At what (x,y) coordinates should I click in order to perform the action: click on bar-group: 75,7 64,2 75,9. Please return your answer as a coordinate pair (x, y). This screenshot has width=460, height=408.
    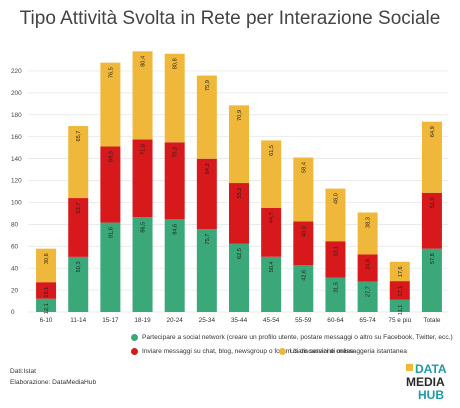
    Looking at the image, I should click on (206, 193).